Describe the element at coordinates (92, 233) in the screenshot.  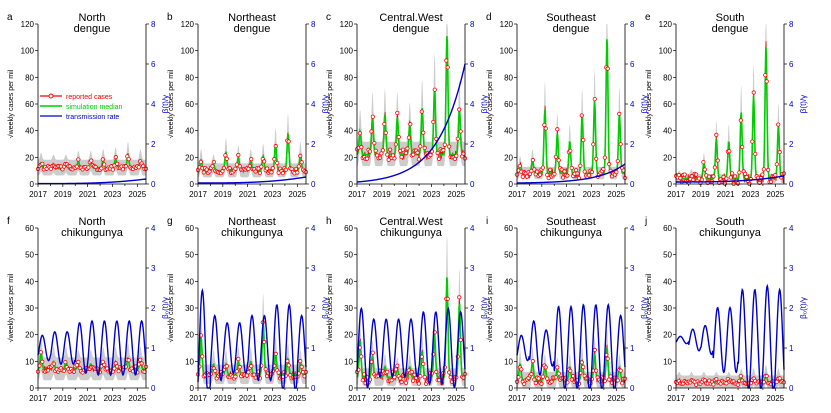
I see `panel-disease-title: chikungunya` at that location.